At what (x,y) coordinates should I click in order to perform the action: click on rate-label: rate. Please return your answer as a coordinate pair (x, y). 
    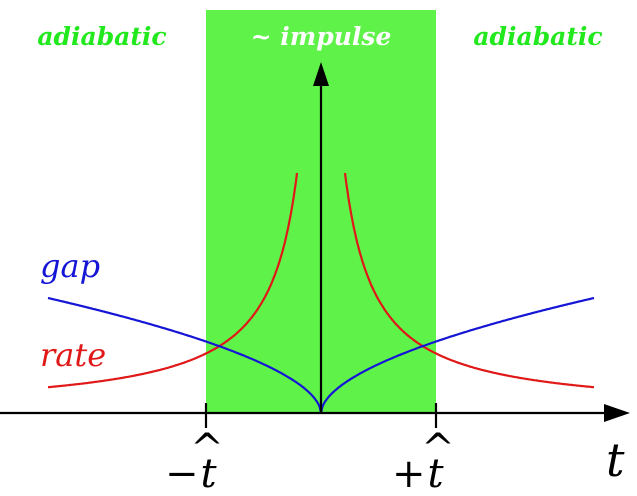
    Looking at the image, I should click on (73, 355).